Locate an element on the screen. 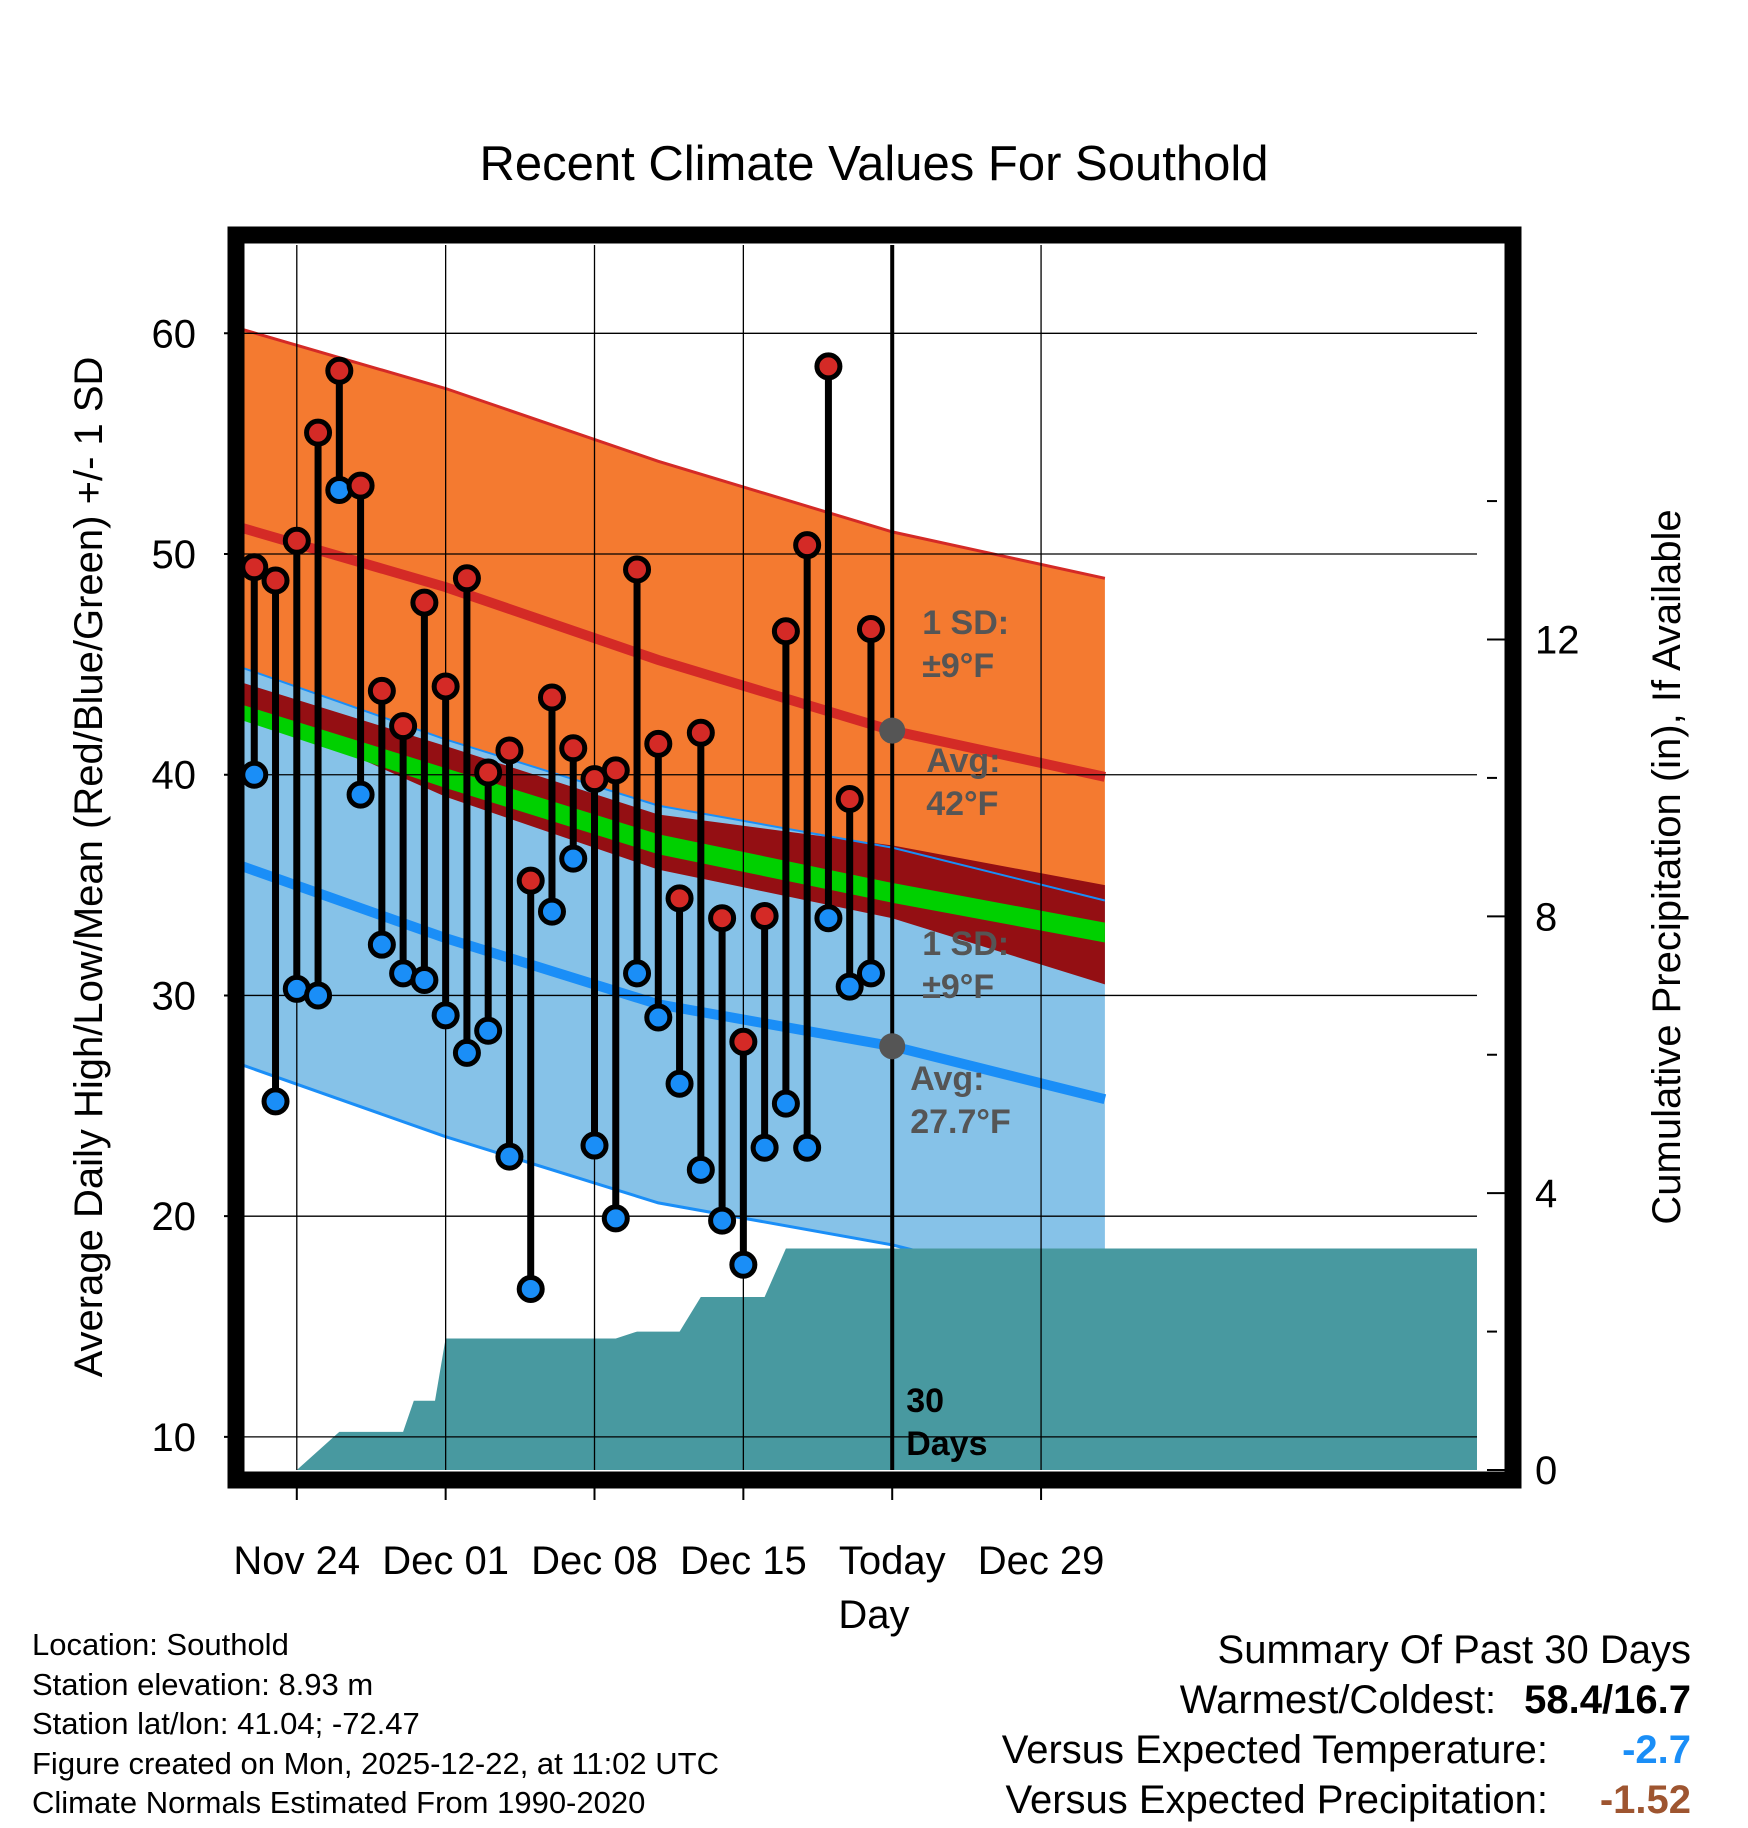 Image resolution: width=1748 pixels, height=1828 pixels. low-sd-annotation-title: 1 SD: is located at coordinates (965, 944).